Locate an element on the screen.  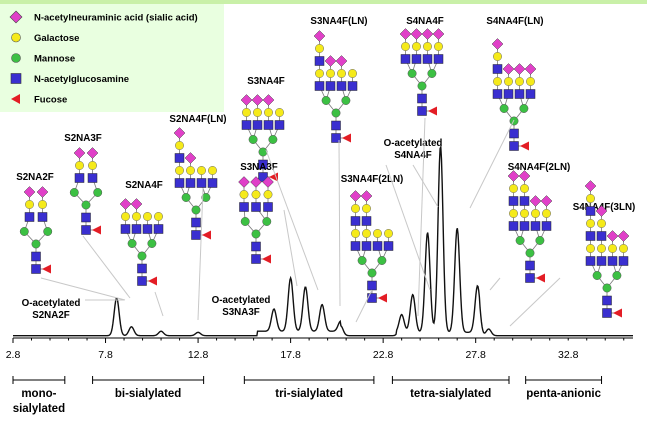
group-label: penta-anionic is located at coordinates (563, 394).